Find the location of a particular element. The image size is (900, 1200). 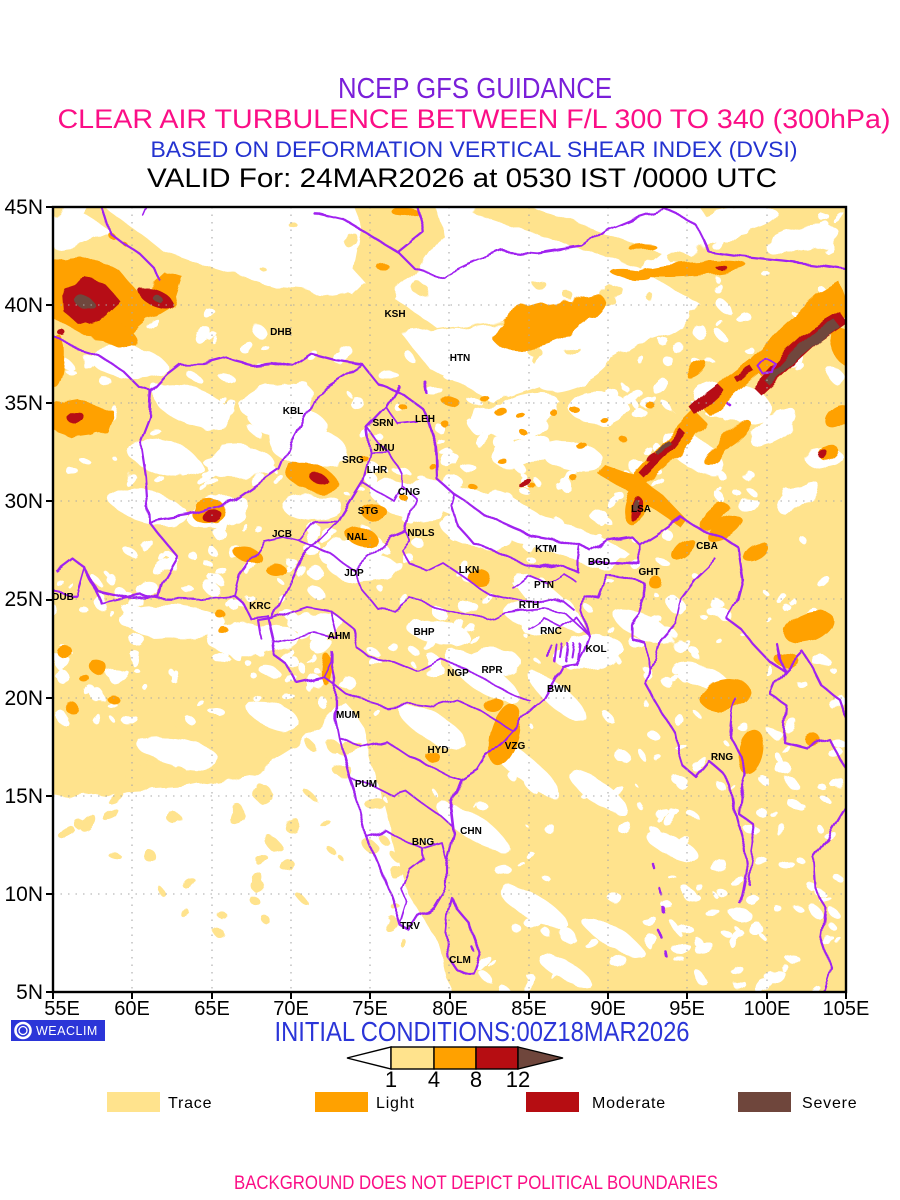

svg-text: BHP is located at coordinates (423, 632).